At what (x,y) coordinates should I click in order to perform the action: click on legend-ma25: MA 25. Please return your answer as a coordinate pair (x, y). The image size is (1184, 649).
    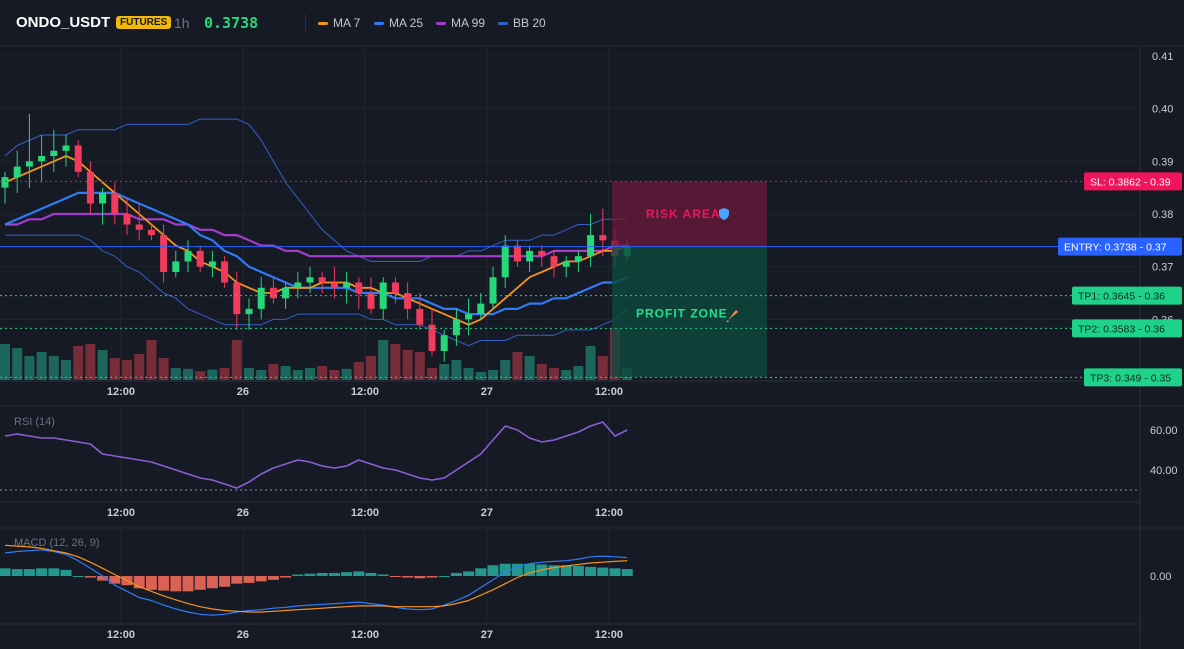
    Looking at the image, I should click on (398, 23).